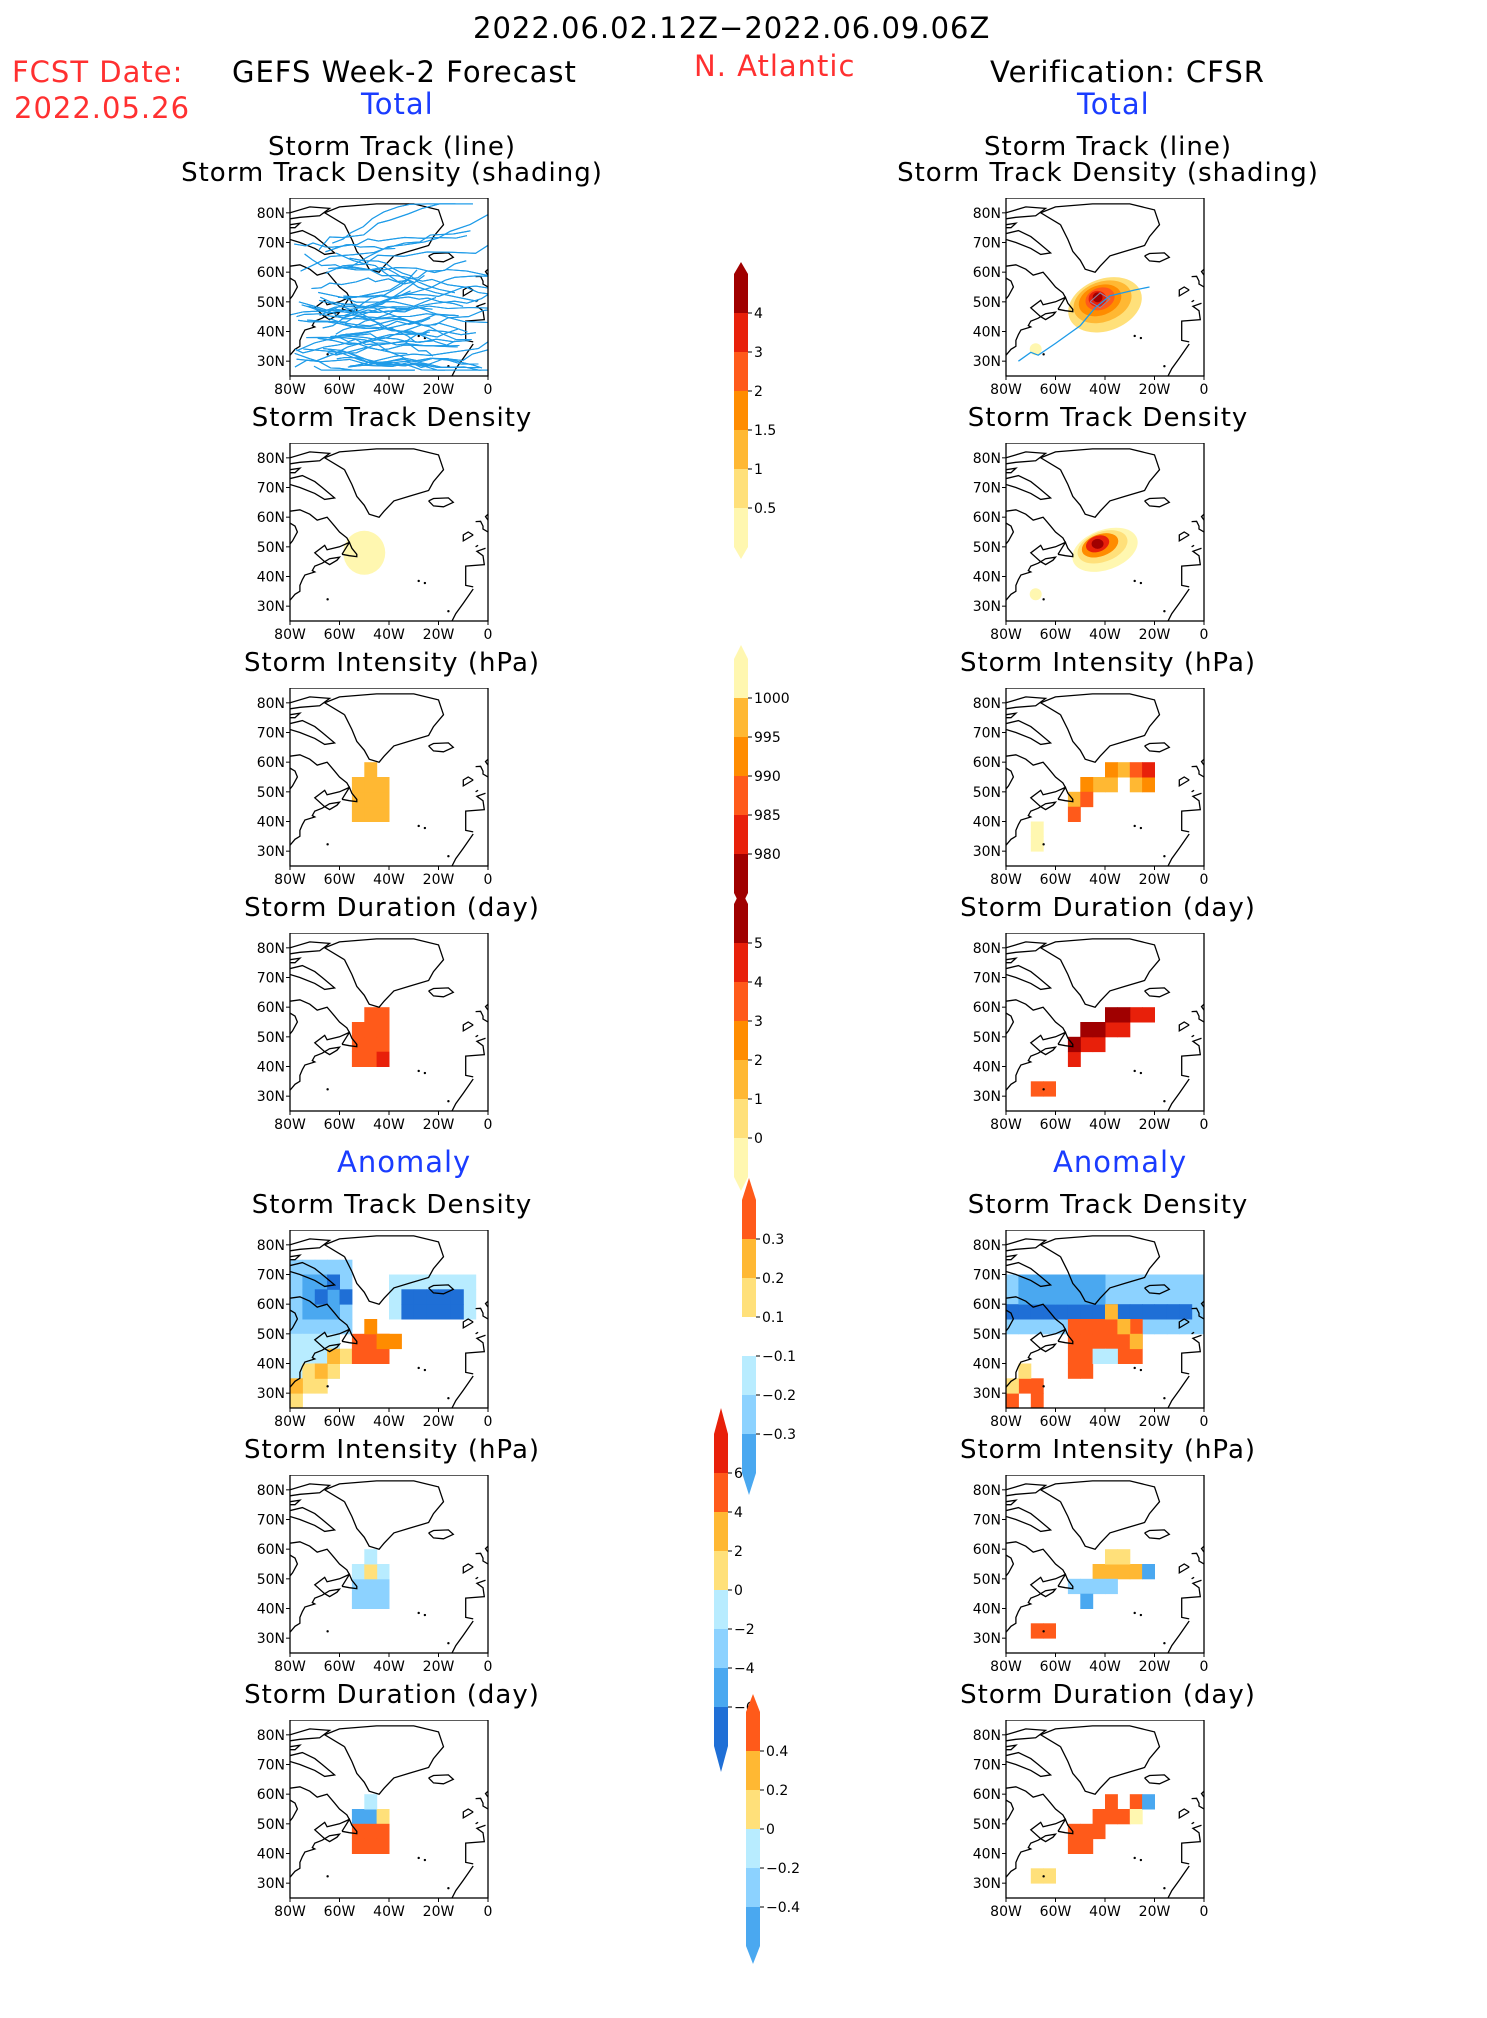 The height and width of the screenshot is (2018, 1487). What do you see at coordinates (372, 1588) in the screenshot?
I see `map-anom-intensity-forecast: 80N 70N 60N 50N 40N 30N 80W 60W 40W 20W 0` at bounding box center [372, 1588].